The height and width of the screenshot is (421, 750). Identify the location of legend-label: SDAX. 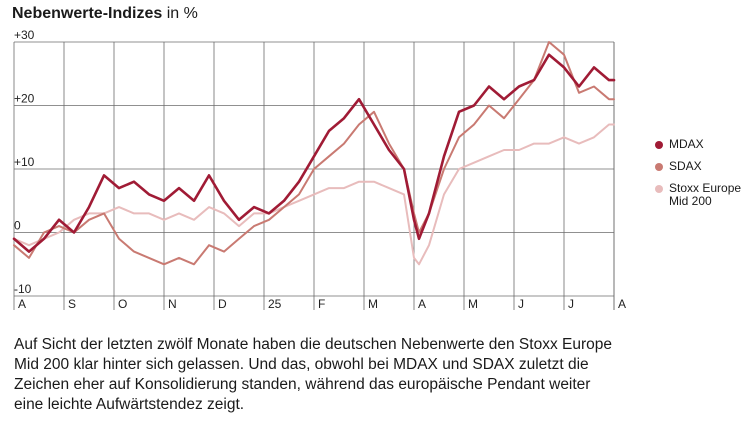
(685, 166).